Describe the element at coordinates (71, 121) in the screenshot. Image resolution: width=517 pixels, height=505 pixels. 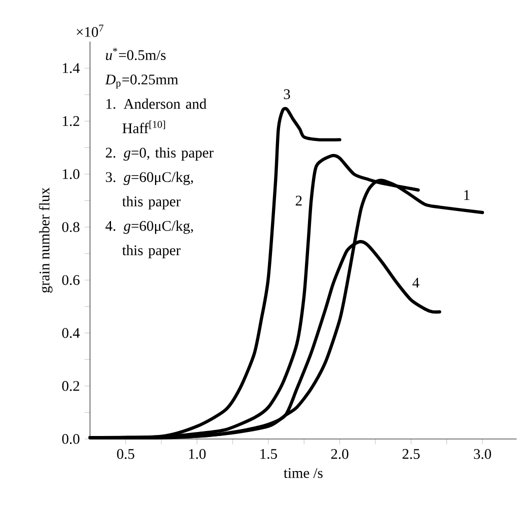
I see `y-tick-label: 1.2` at that location.